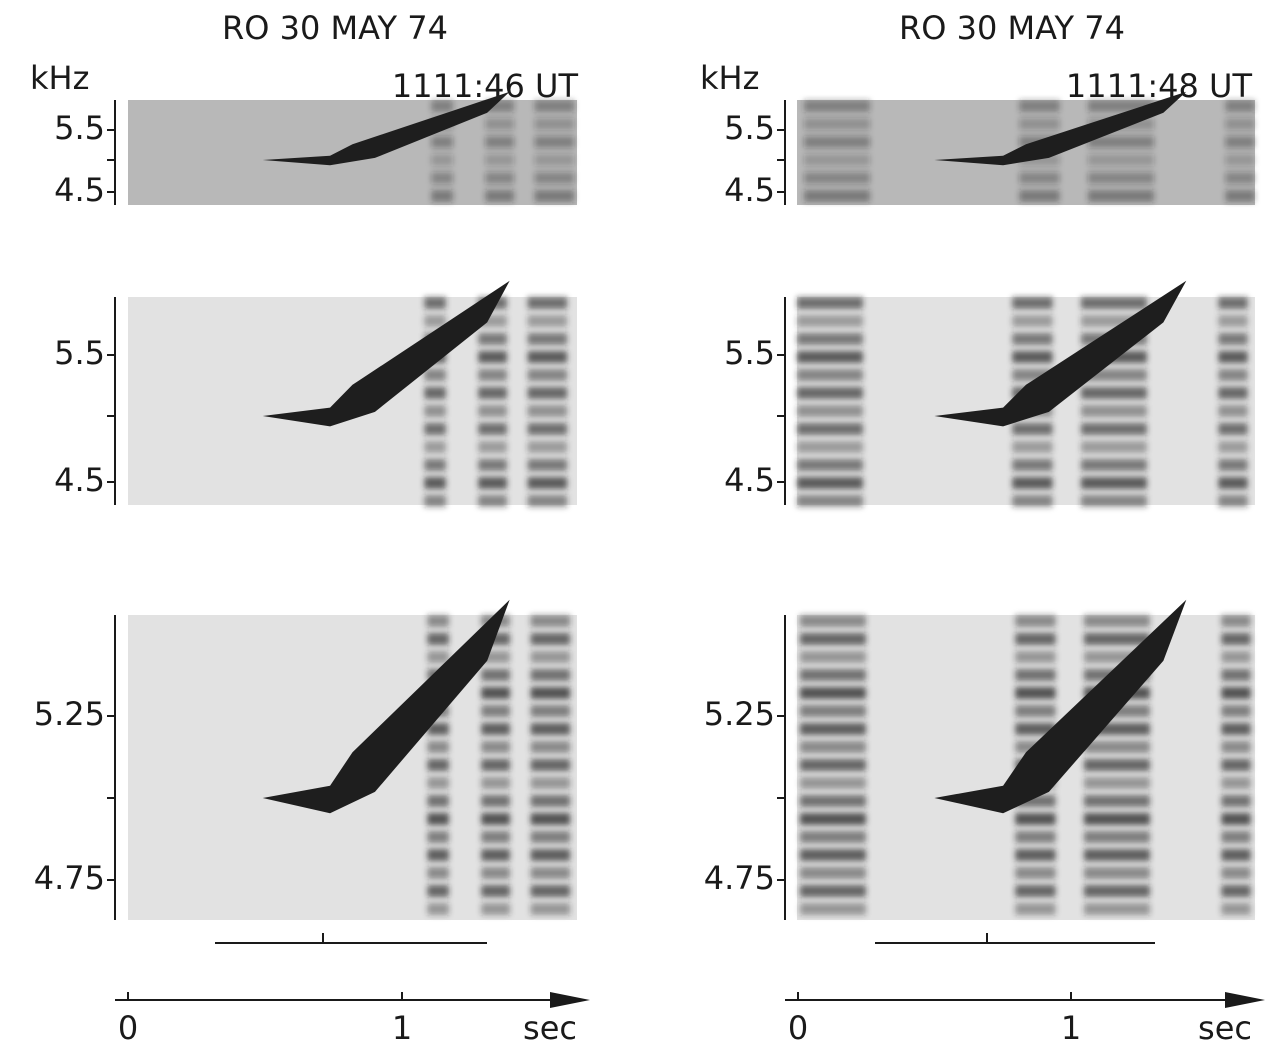 Image resolution: width=1281 pixels, height=1050 pixels. Describe the element at coordinates (128, 1028) in the screenshot. I see `x-tick-label: 0` at that location.